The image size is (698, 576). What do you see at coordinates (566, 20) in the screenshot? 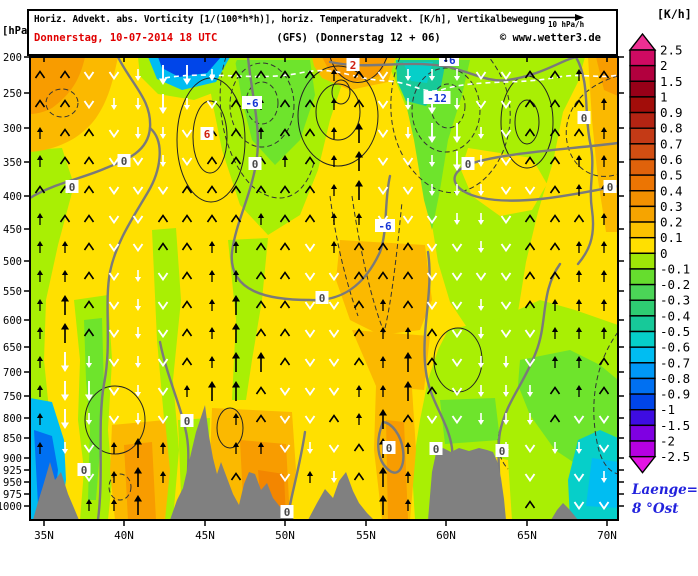
I see `vertical-motion-scale-legend: 10 hPa/h` at bounding box center [566, 20].